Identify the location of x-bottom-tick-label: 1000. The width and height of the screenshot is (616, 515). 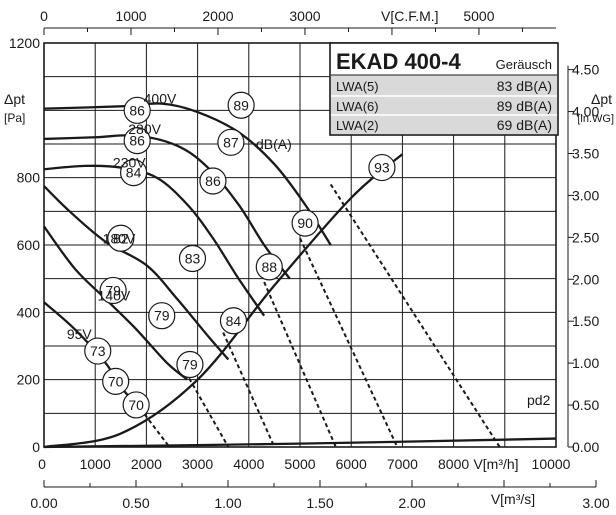
(95, 464).